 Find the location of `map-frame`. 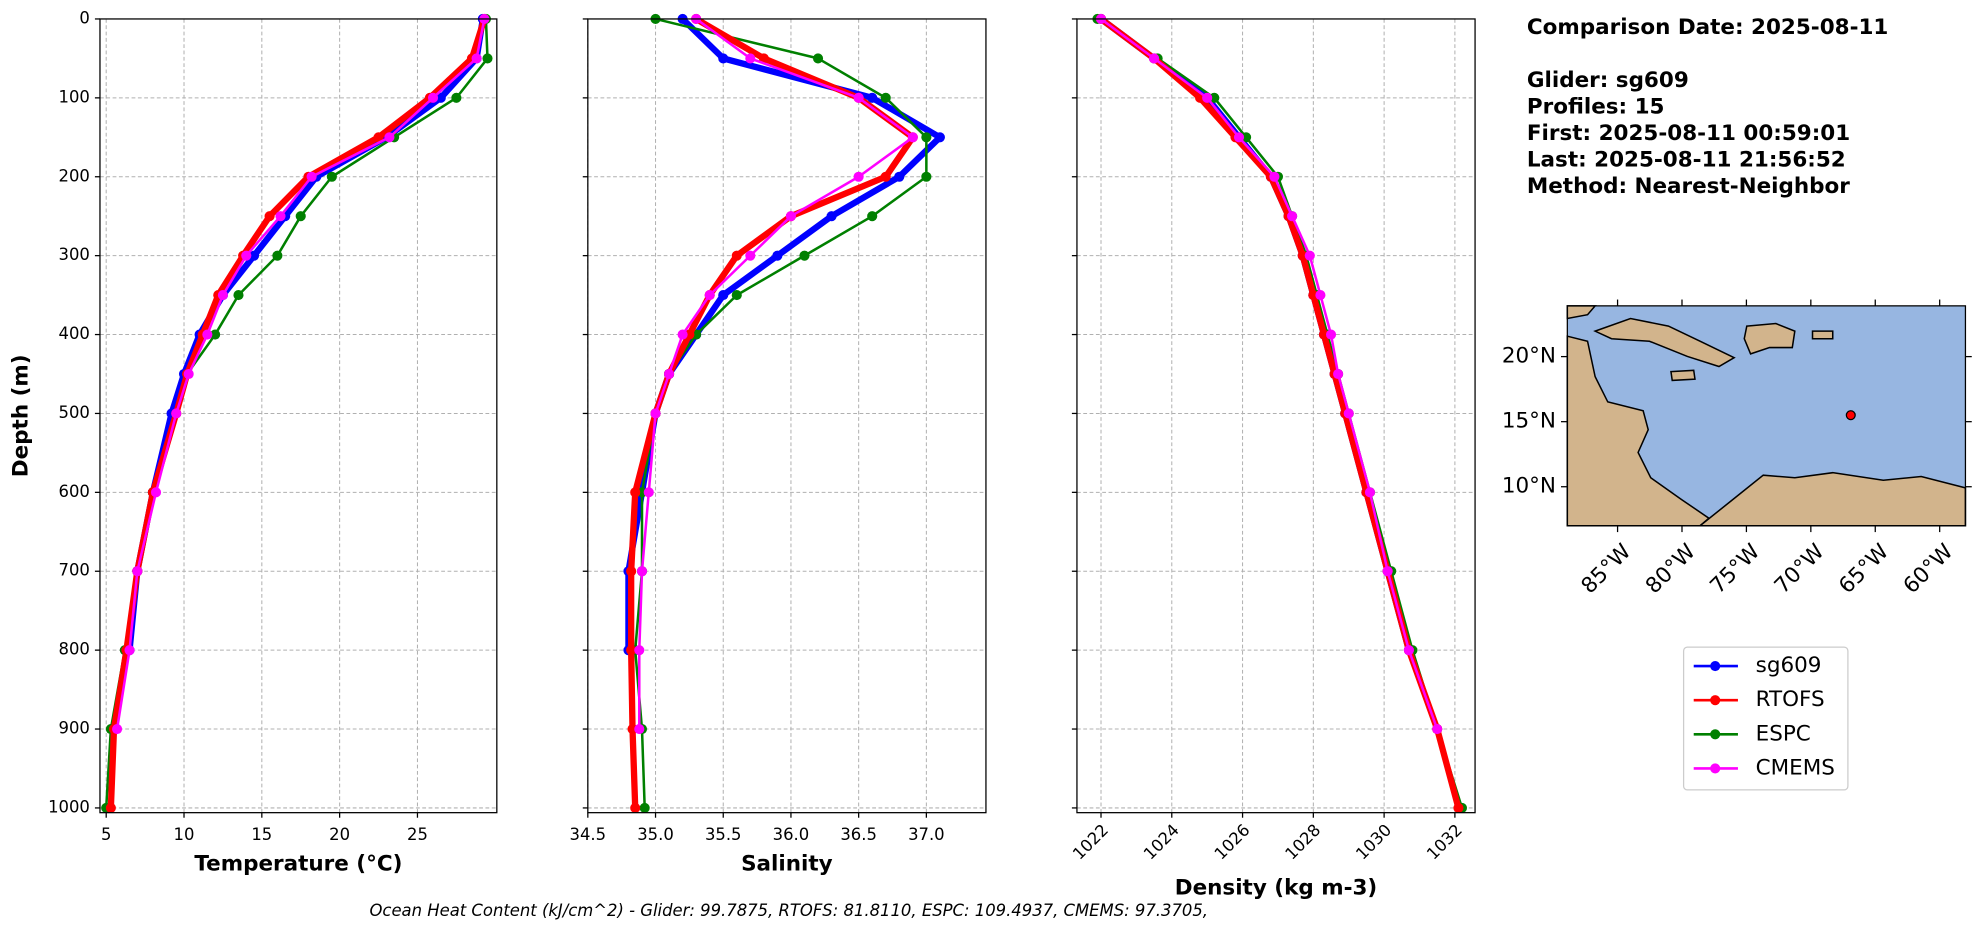

map-frame is located at coordinates (1766, 416).